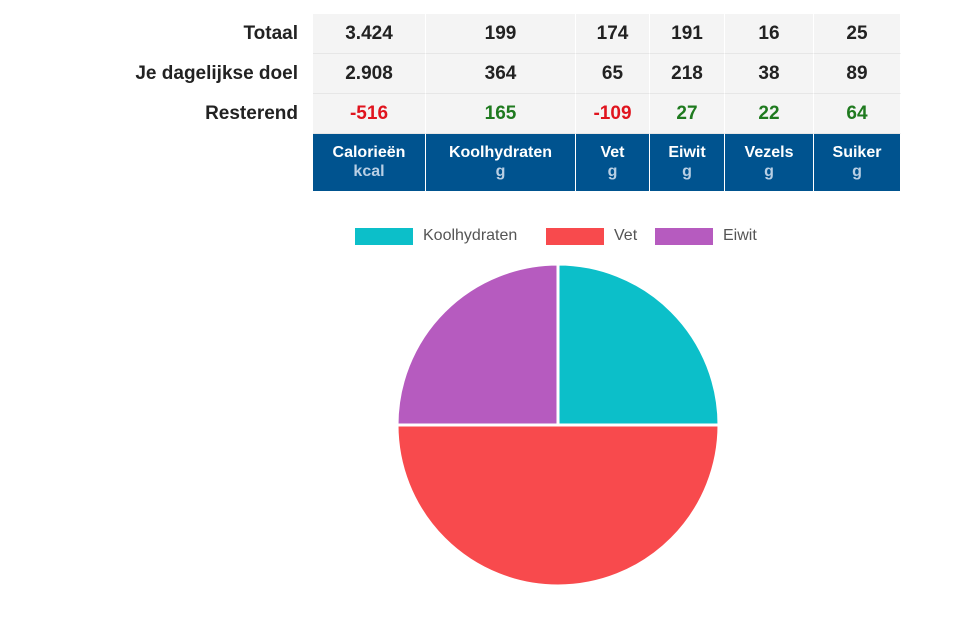  What do you see at coordinates (369, 114) in the screenshot?
I see `resterend-calorieen: -516` at bounding box center [369, 114].